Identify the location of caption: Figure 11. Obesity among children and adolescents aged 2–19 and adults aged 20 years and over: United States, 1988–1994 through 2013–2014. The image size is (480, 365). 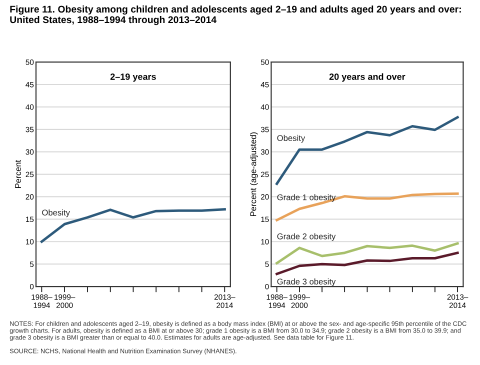
(235, 15).